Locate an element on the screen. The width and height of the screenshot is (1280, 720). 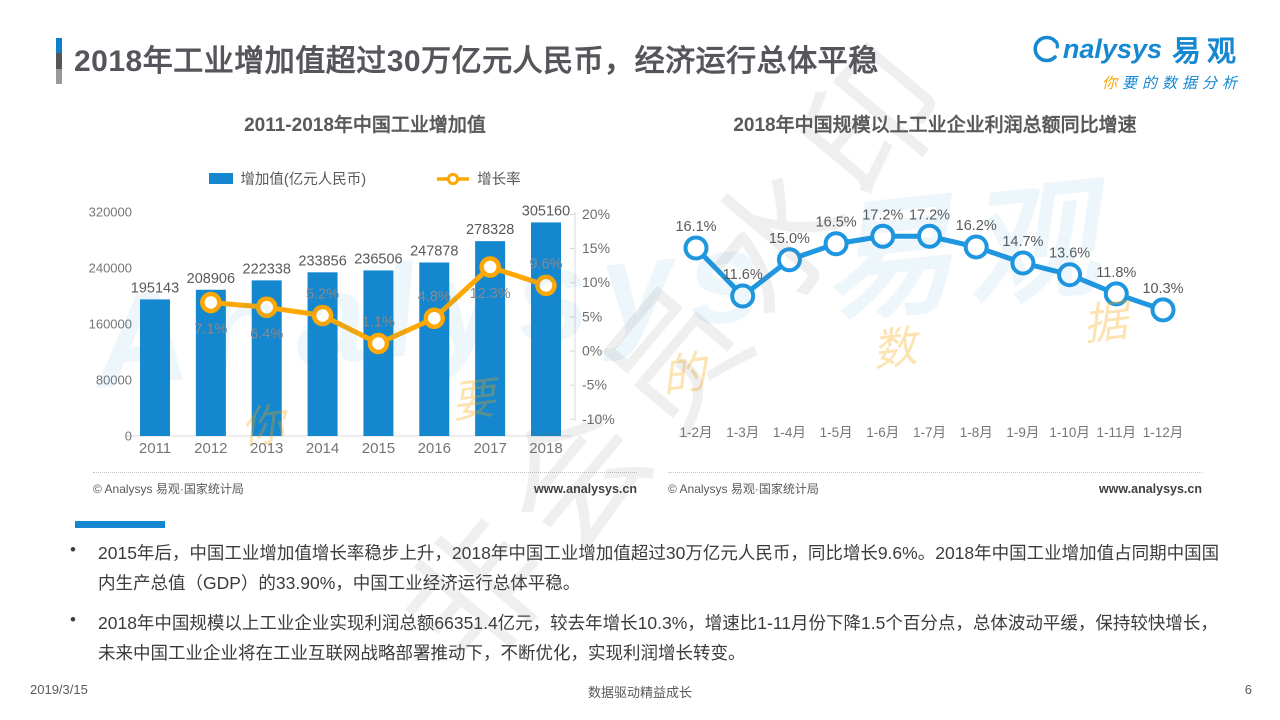
bar-value-label: 195143 is located at coordinates (155, 288).